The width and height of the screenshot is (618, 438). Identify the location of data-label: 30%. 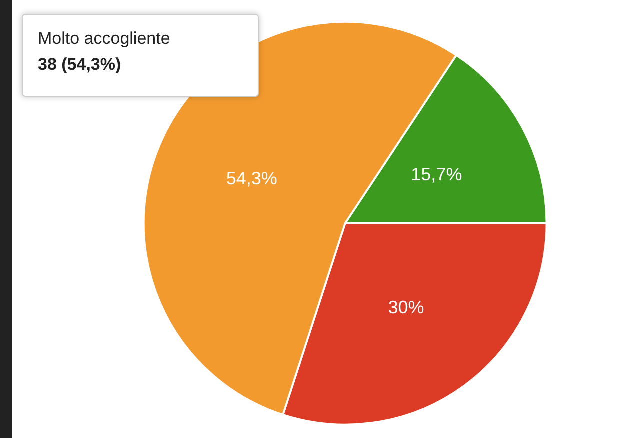
(406, 307).